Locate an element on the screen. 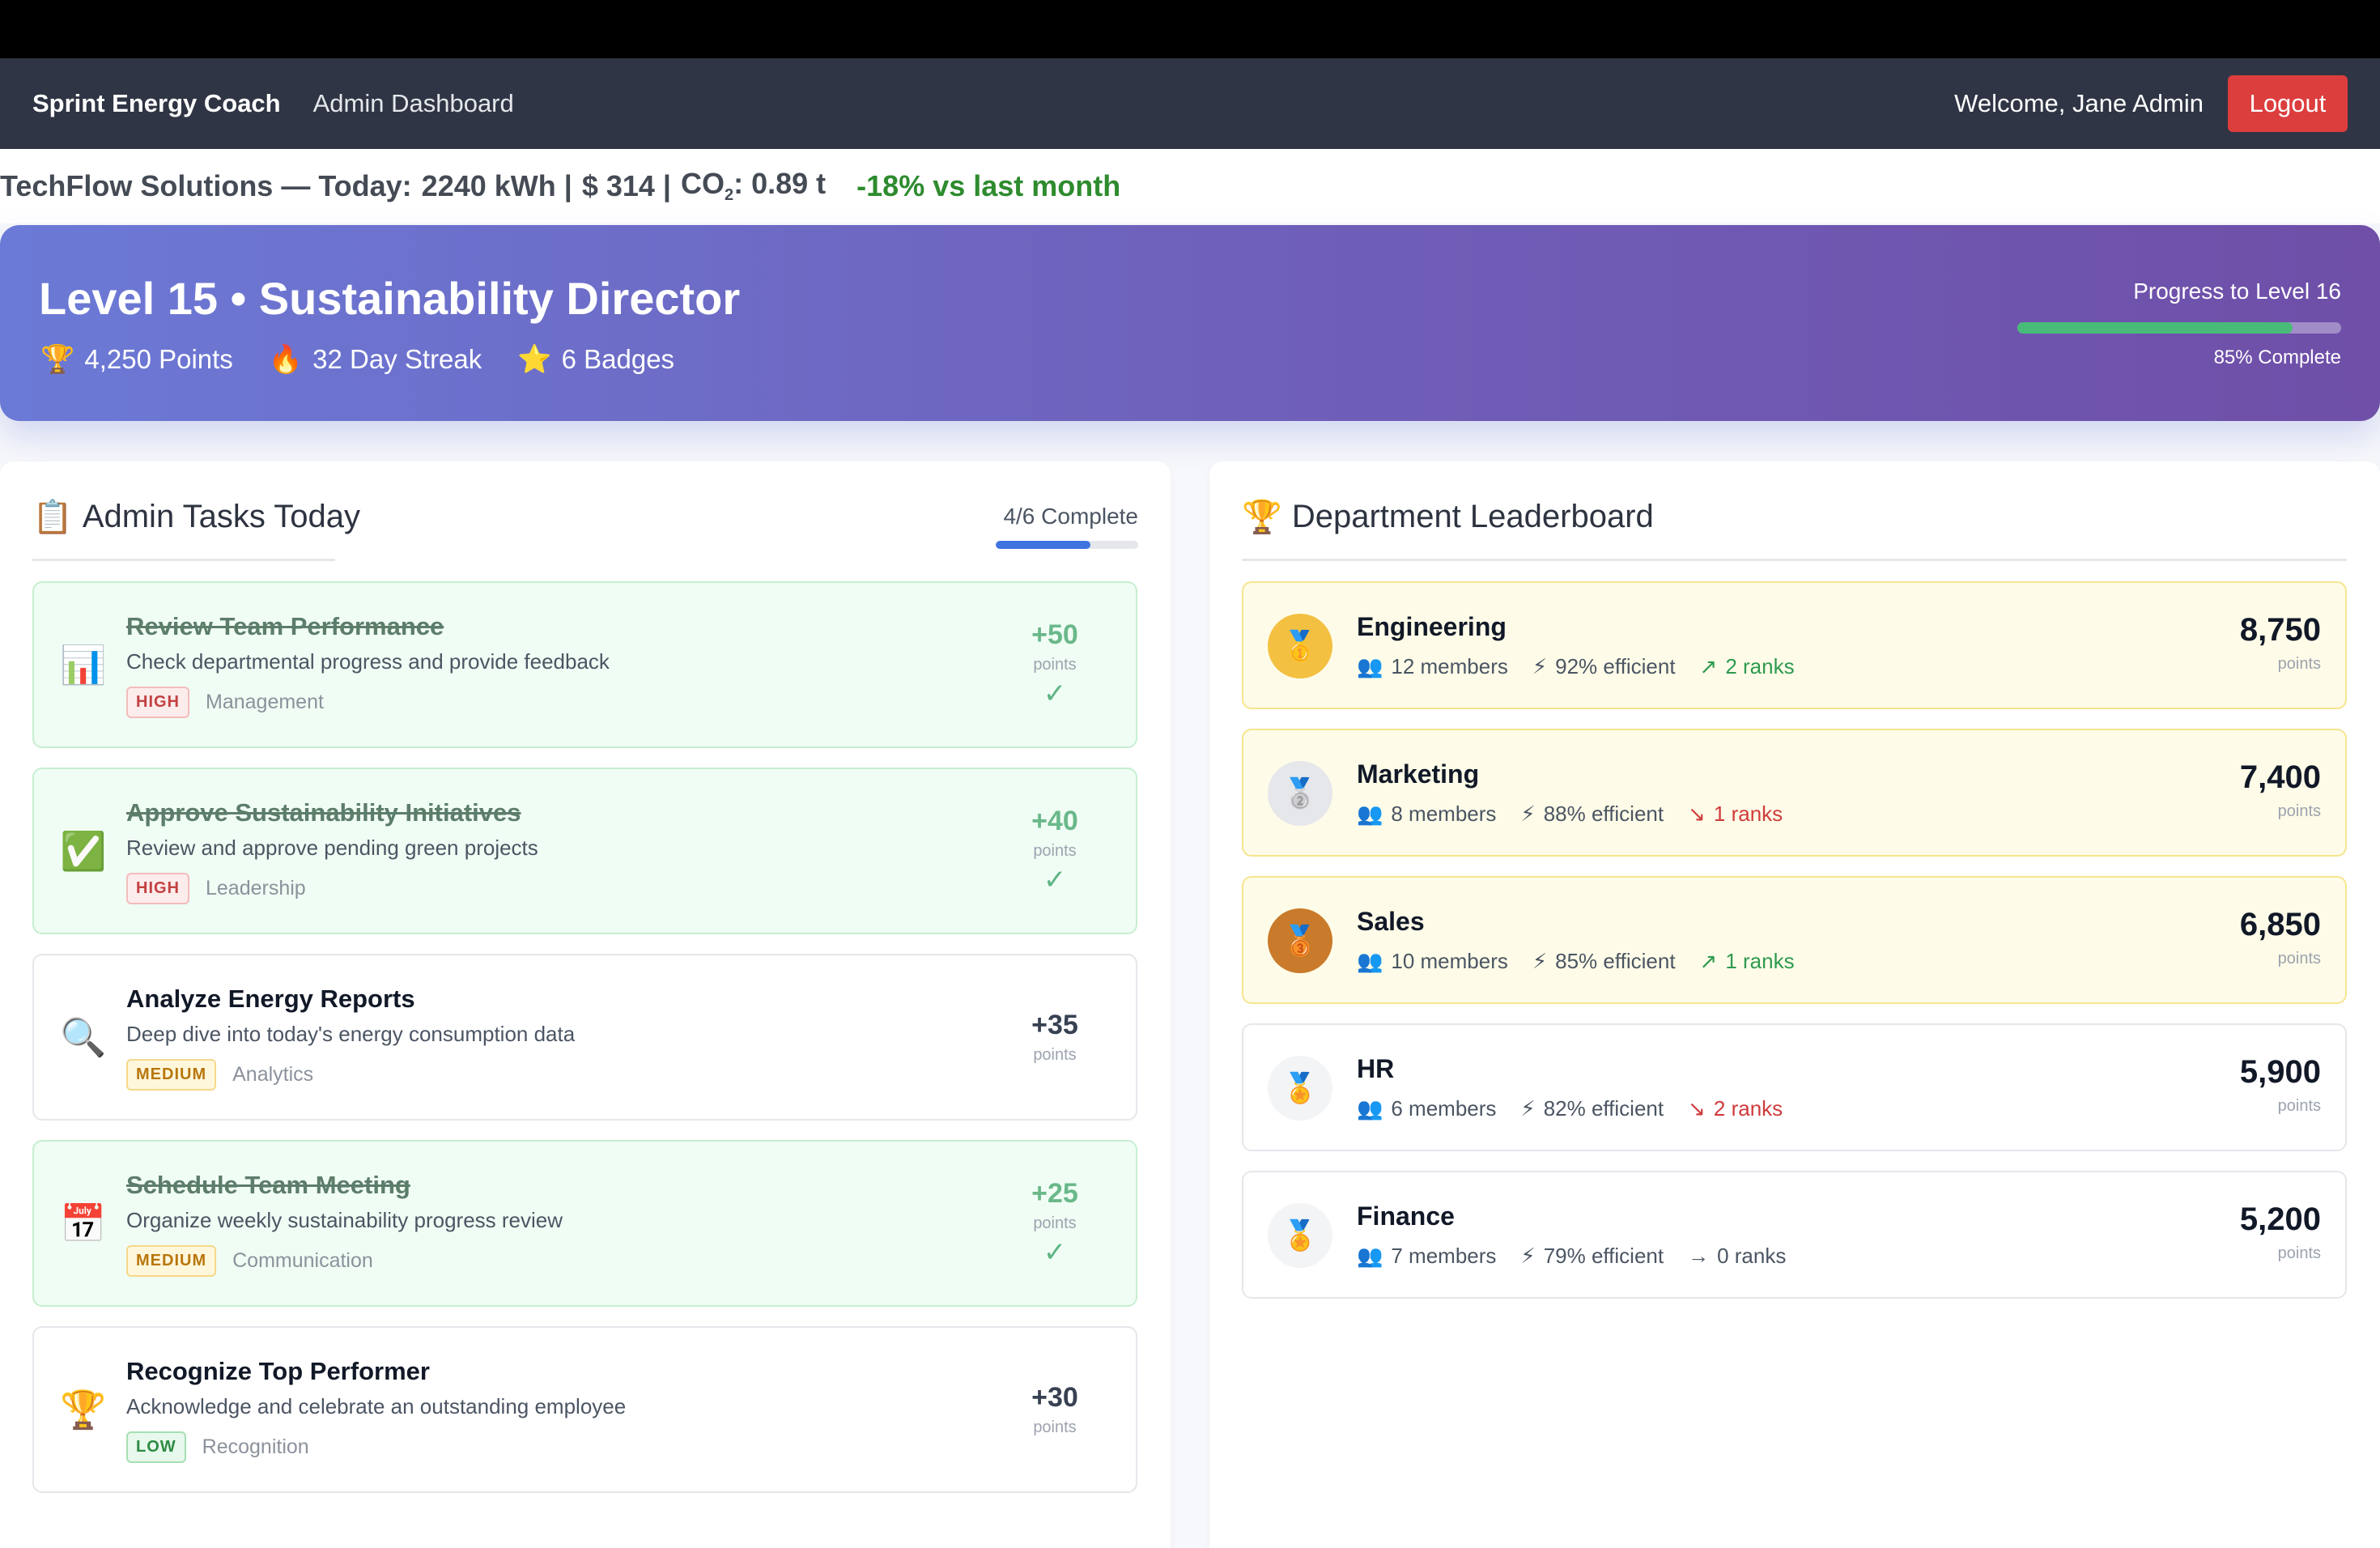 This screenshot has width=2380, height=1548. hero-stats: 🏆 4,250 Points 🔥 32 Day Streak ⭐ 6 Badges is located at coordinates (375, 359).